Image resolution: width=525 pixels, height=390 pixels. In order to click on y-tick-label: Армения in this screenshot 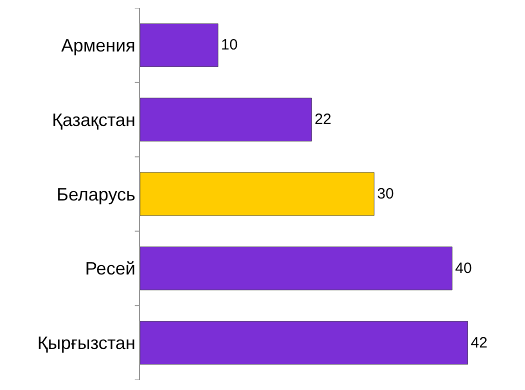, I will do `click(98, 46)`.